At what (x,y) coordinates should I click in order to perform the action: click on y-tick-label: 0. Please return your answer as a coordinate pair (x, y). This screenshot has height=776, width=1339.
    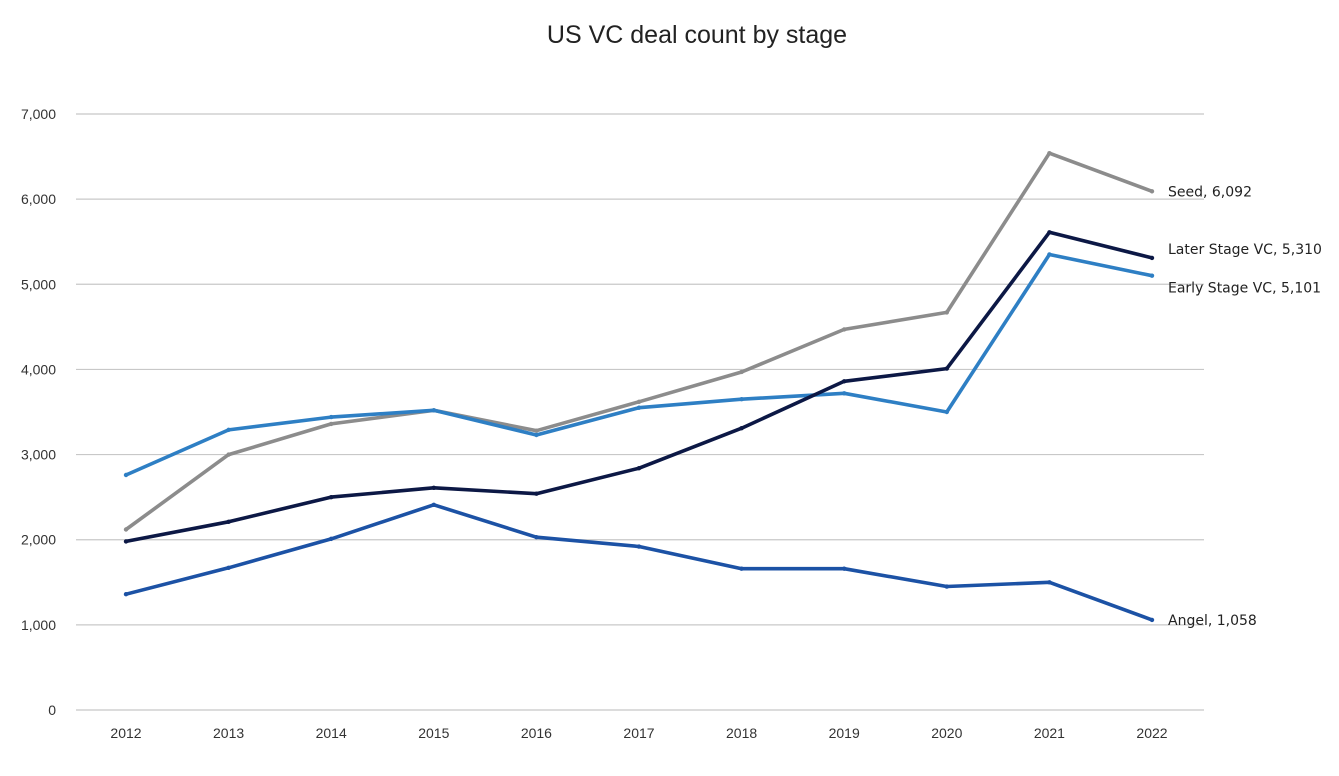
    Looking at the image, I should click on (52, 710).